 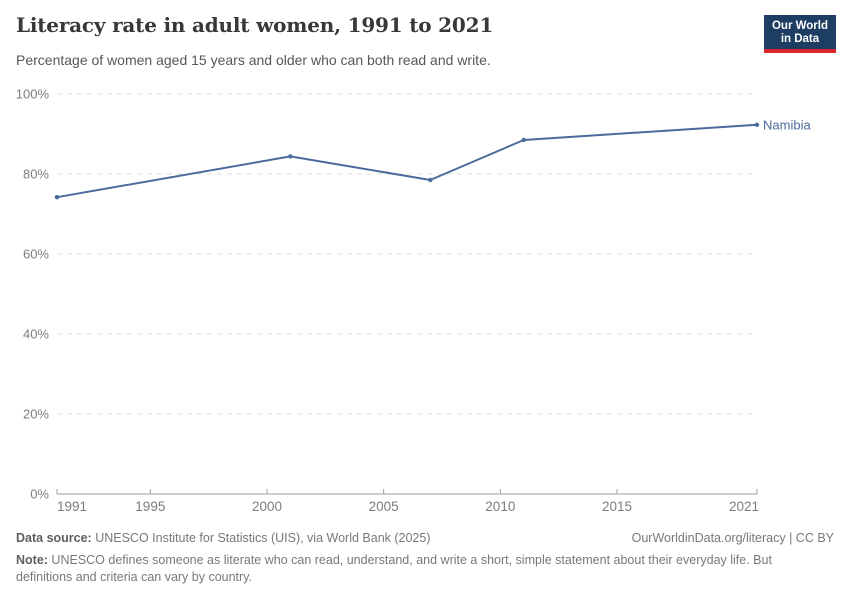 What do you see at coordinates (407, 161) in the screenshot?
I see `data-line-namibia` at bounding box center [407, 161].